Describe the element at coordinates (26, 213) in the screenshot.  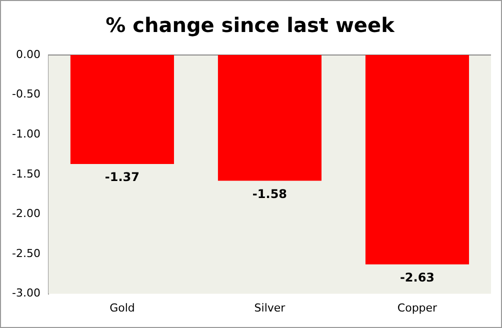
I see `y-tick-label: -2.00` at that location.